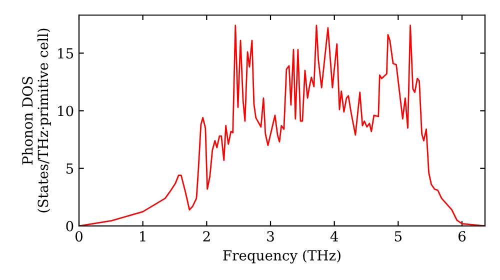 Image resolution: width=500 pixels, height=280 pixels. Describe the element at coordinates (206, 236) in the screenshot. I see `x-tick-label: 2` at that location.